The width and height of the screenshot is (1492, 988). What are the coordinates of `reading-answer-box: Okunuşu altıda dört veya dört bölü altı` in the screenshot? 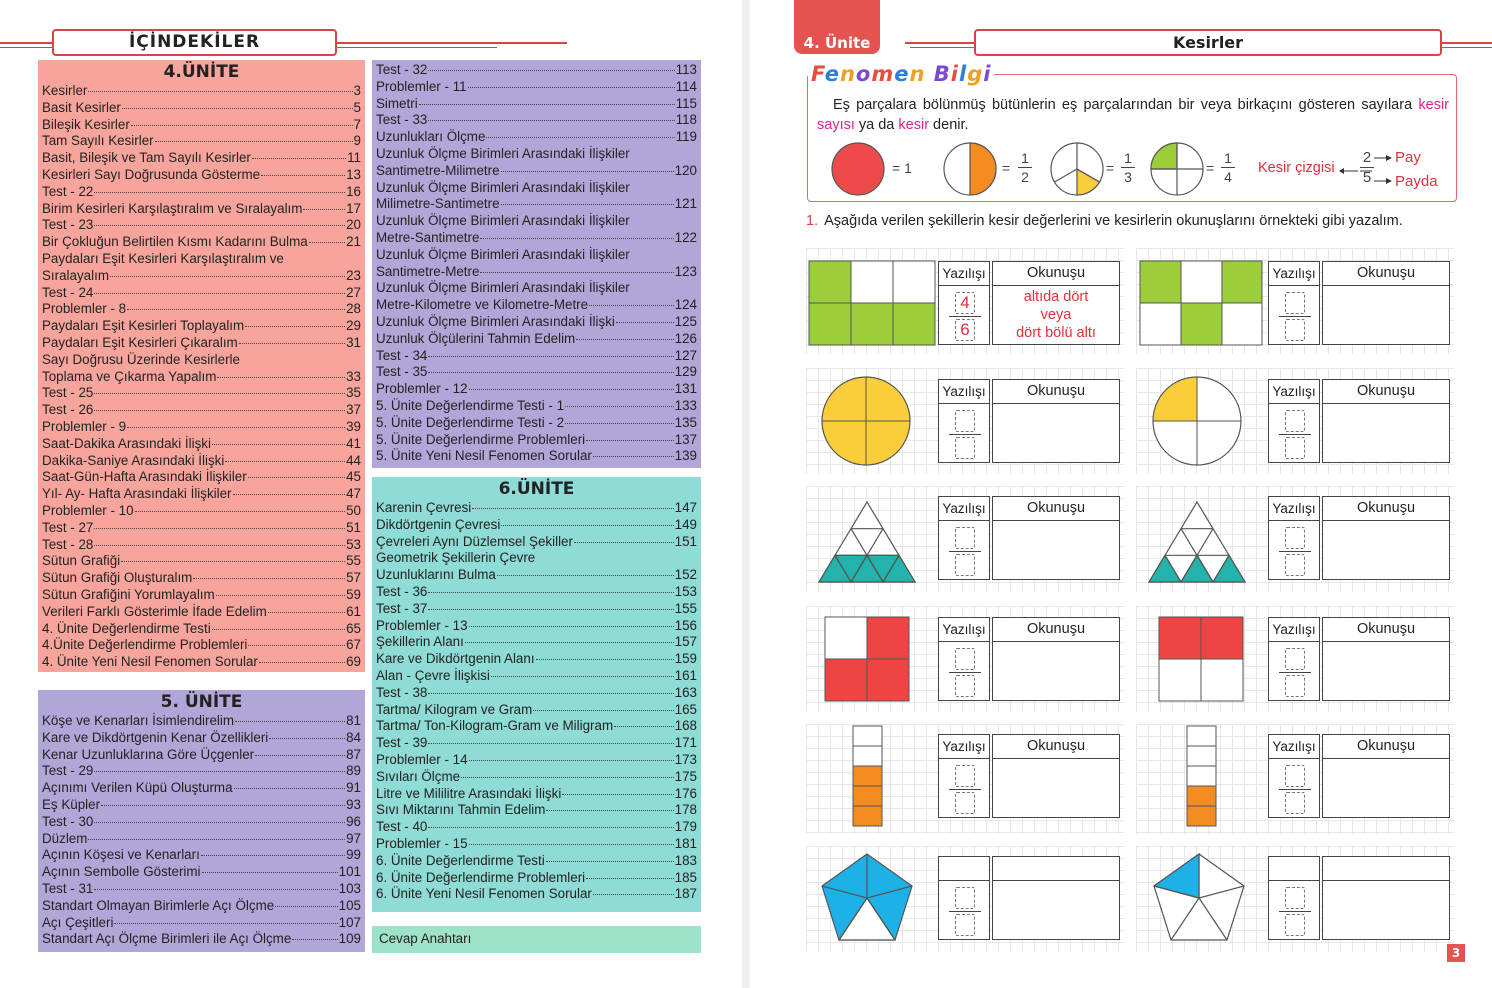 It's located at (1056, 303).